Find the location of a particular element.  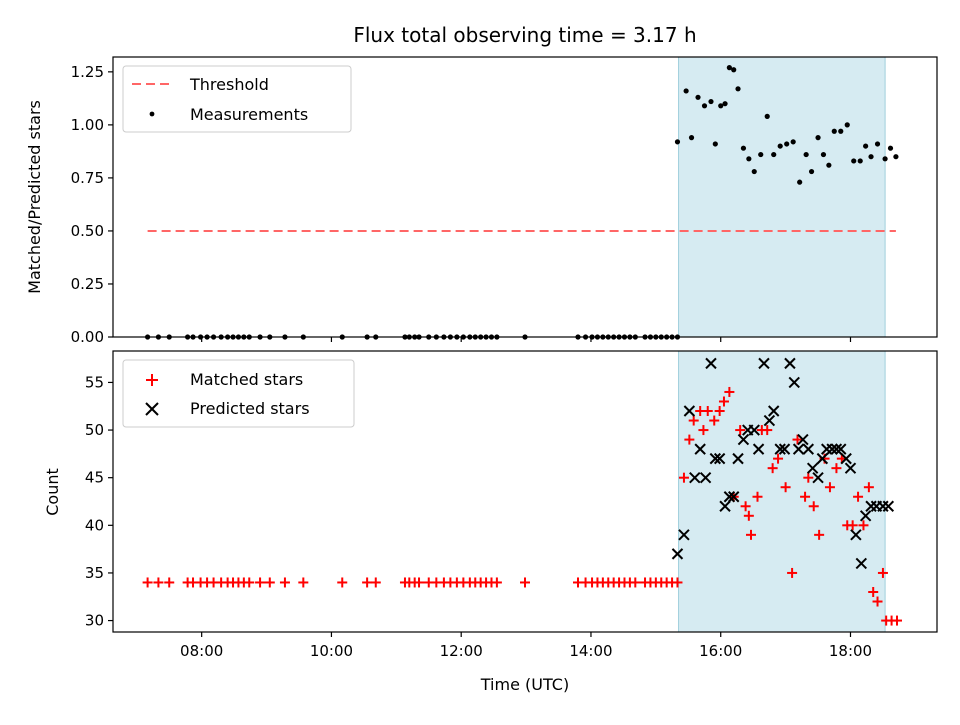

x-axis-label: Time (UTC) is located at coordinates (524, 684).